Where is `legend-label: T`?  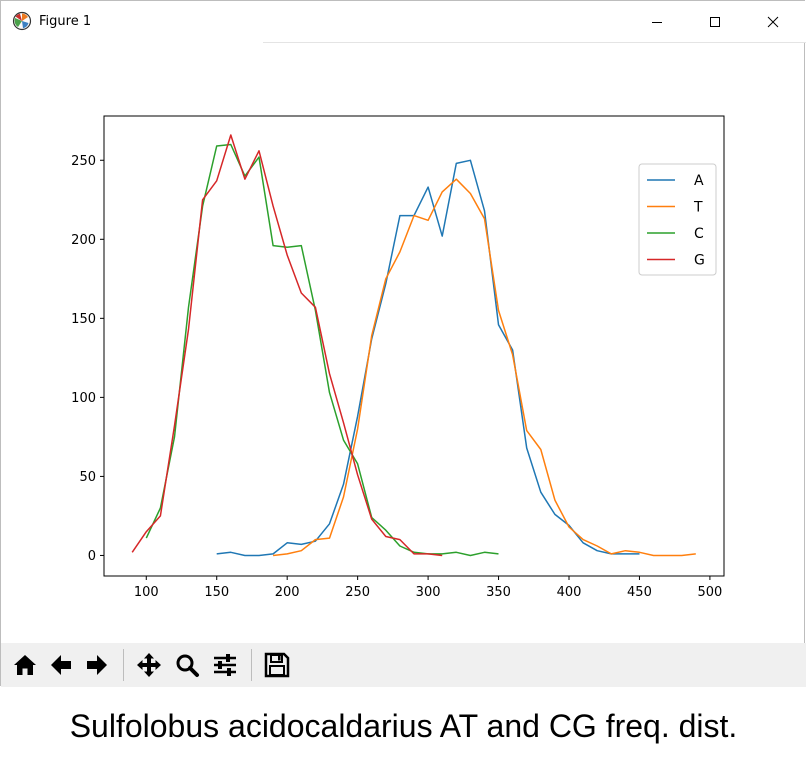
legend-label: T is located at coordinates (698, 208).